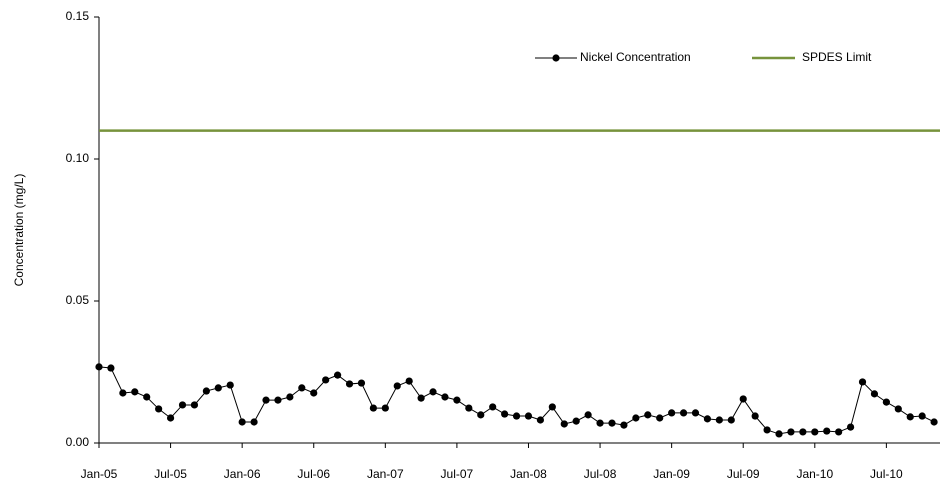 This screenshot has height=489, width=940. Describe the element at coordinates (78, 158) in the screenshot. I see `y-tick-label: 0.10` at that location.